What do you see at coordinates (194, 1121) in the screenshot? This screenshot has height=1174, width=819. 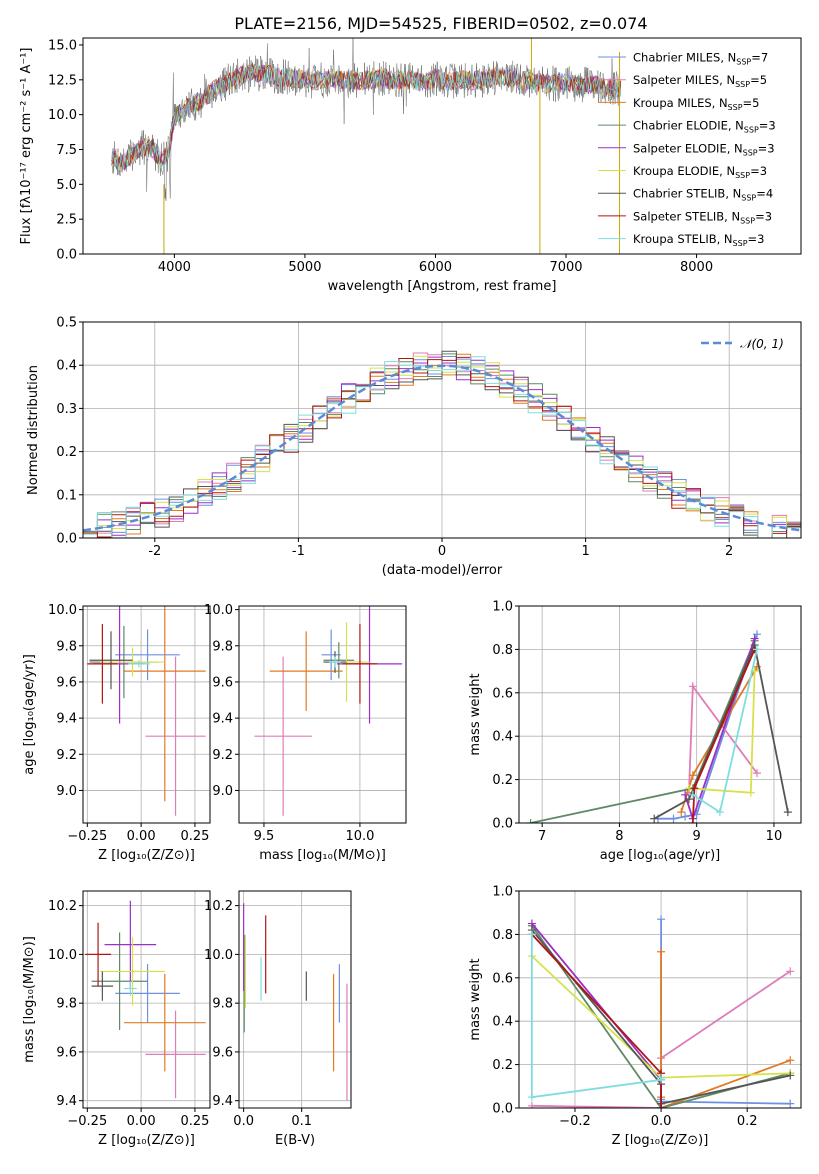 I see `mass_vs_Z-xtick-label: 0.25` at bounding box center [194, 1121].